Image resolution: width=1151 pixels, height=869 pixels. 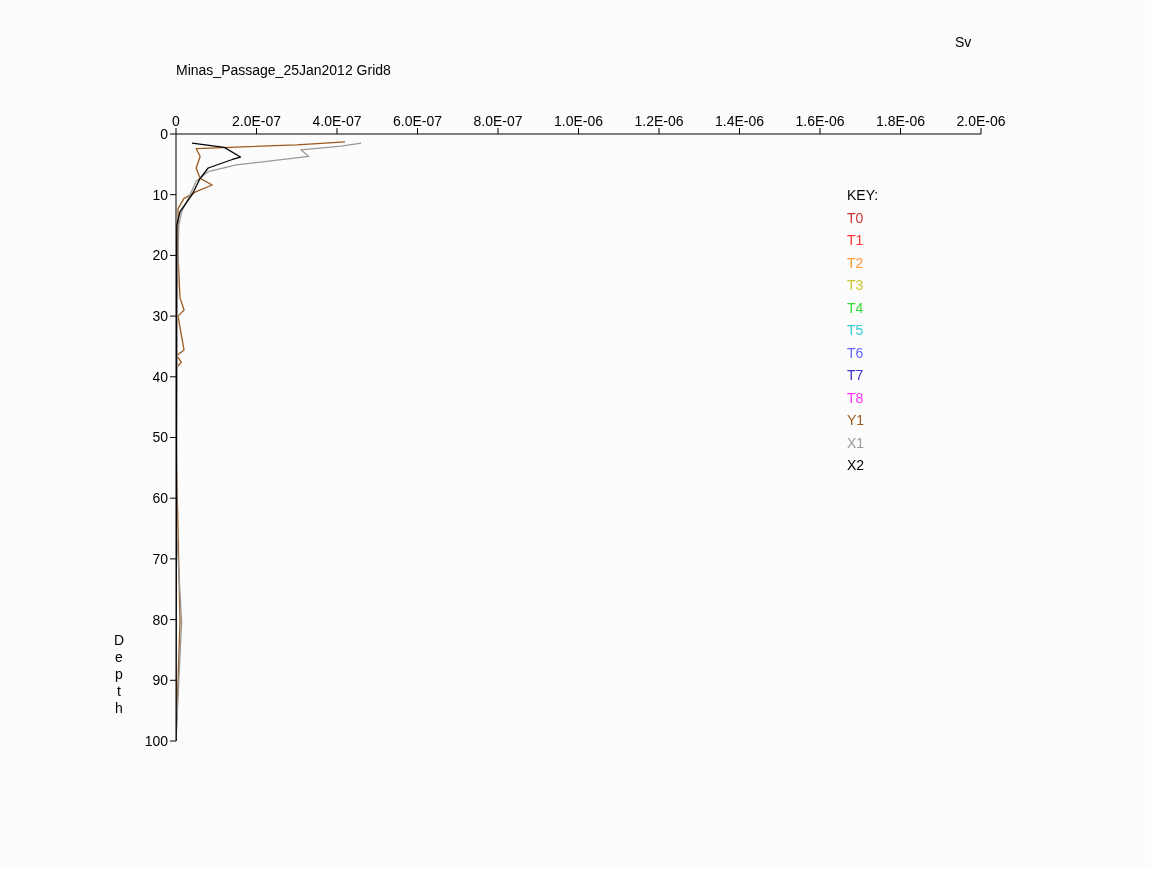 I want to click on x-tick-label: 2.0E-07, so click(x=256, y=121).